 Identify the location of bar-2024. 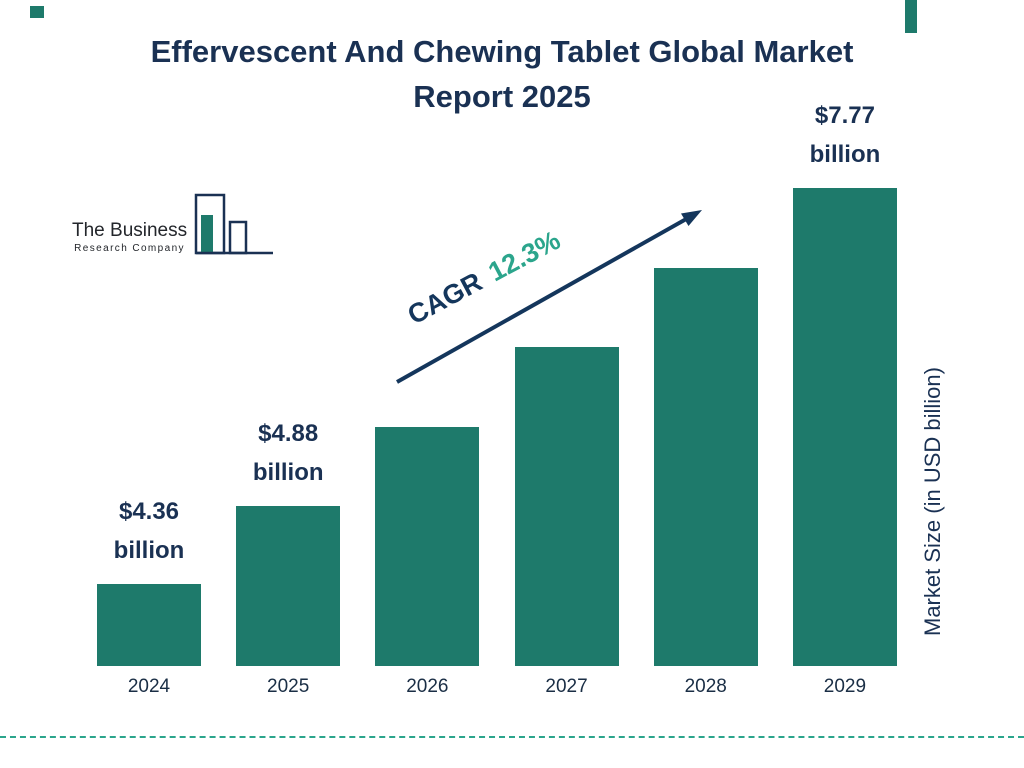
(149, 625).